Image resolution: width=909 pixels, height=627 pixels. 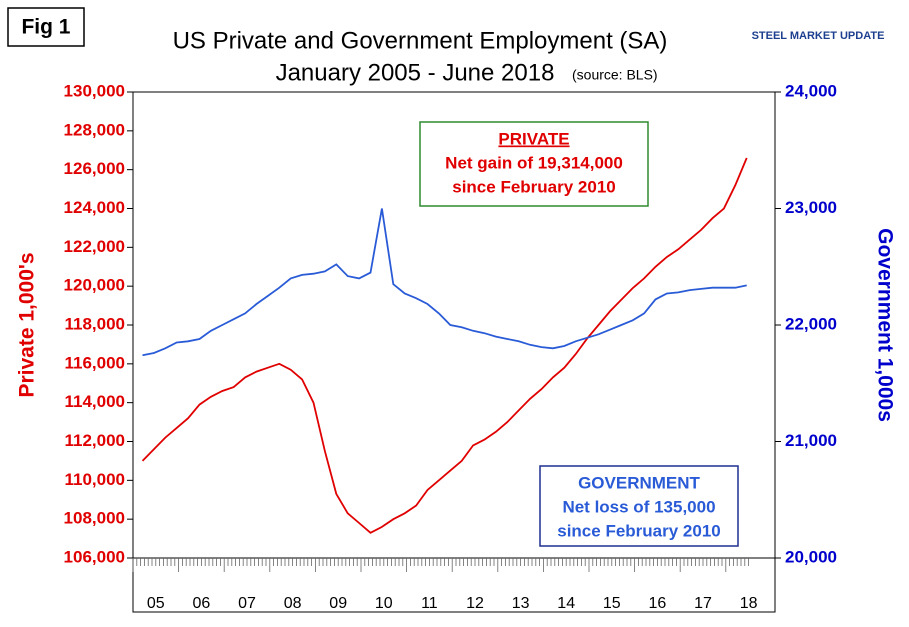 What do you see at coordinates (818, 36) in the screenshot?
I see `logo: STEEL MARKET UPDATE` at bounding box center [818, 36].